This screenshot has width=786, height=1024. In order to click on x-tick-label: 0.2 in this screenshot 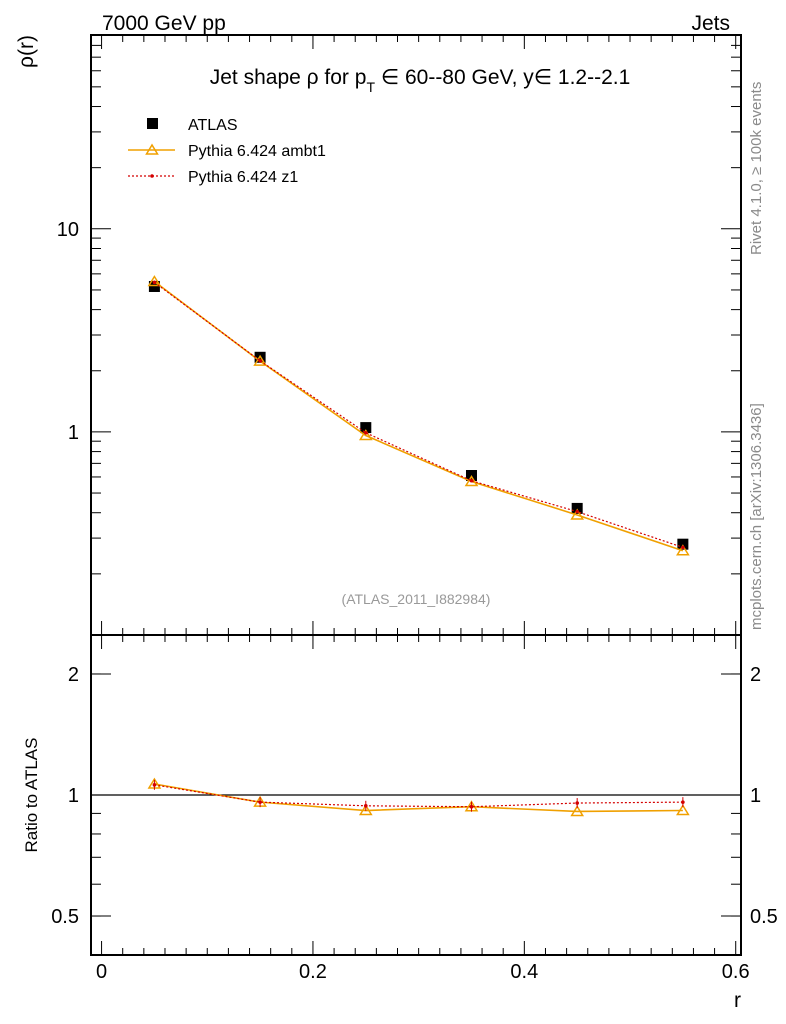, I will do `click(313, 972)`.